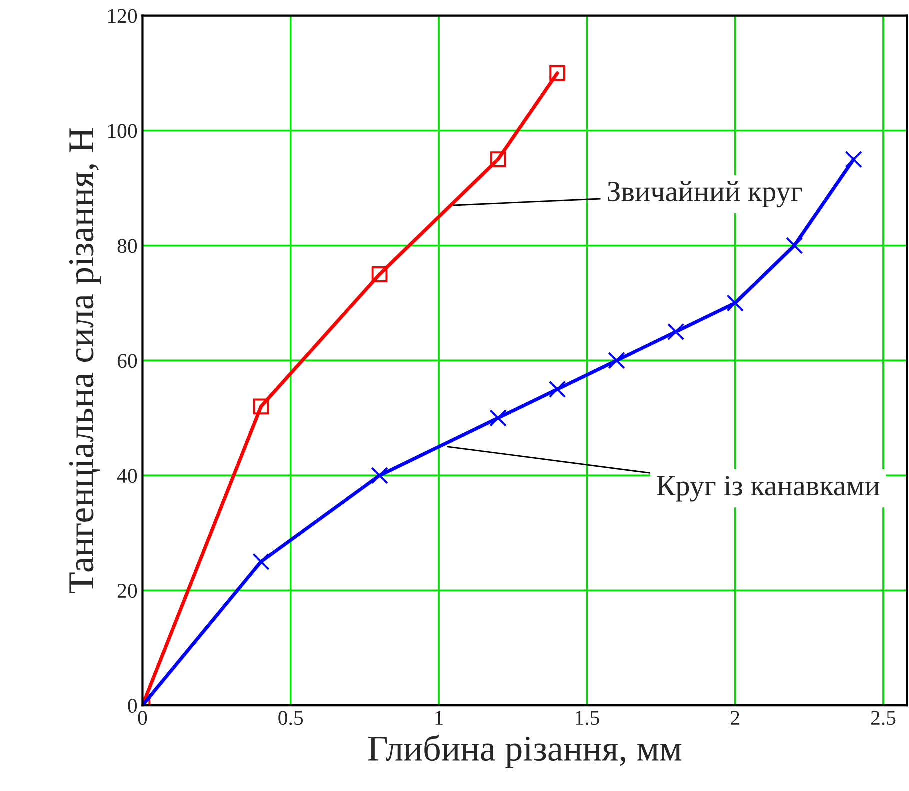  I want to click on y-tick-label: 20, so click(128, 591).